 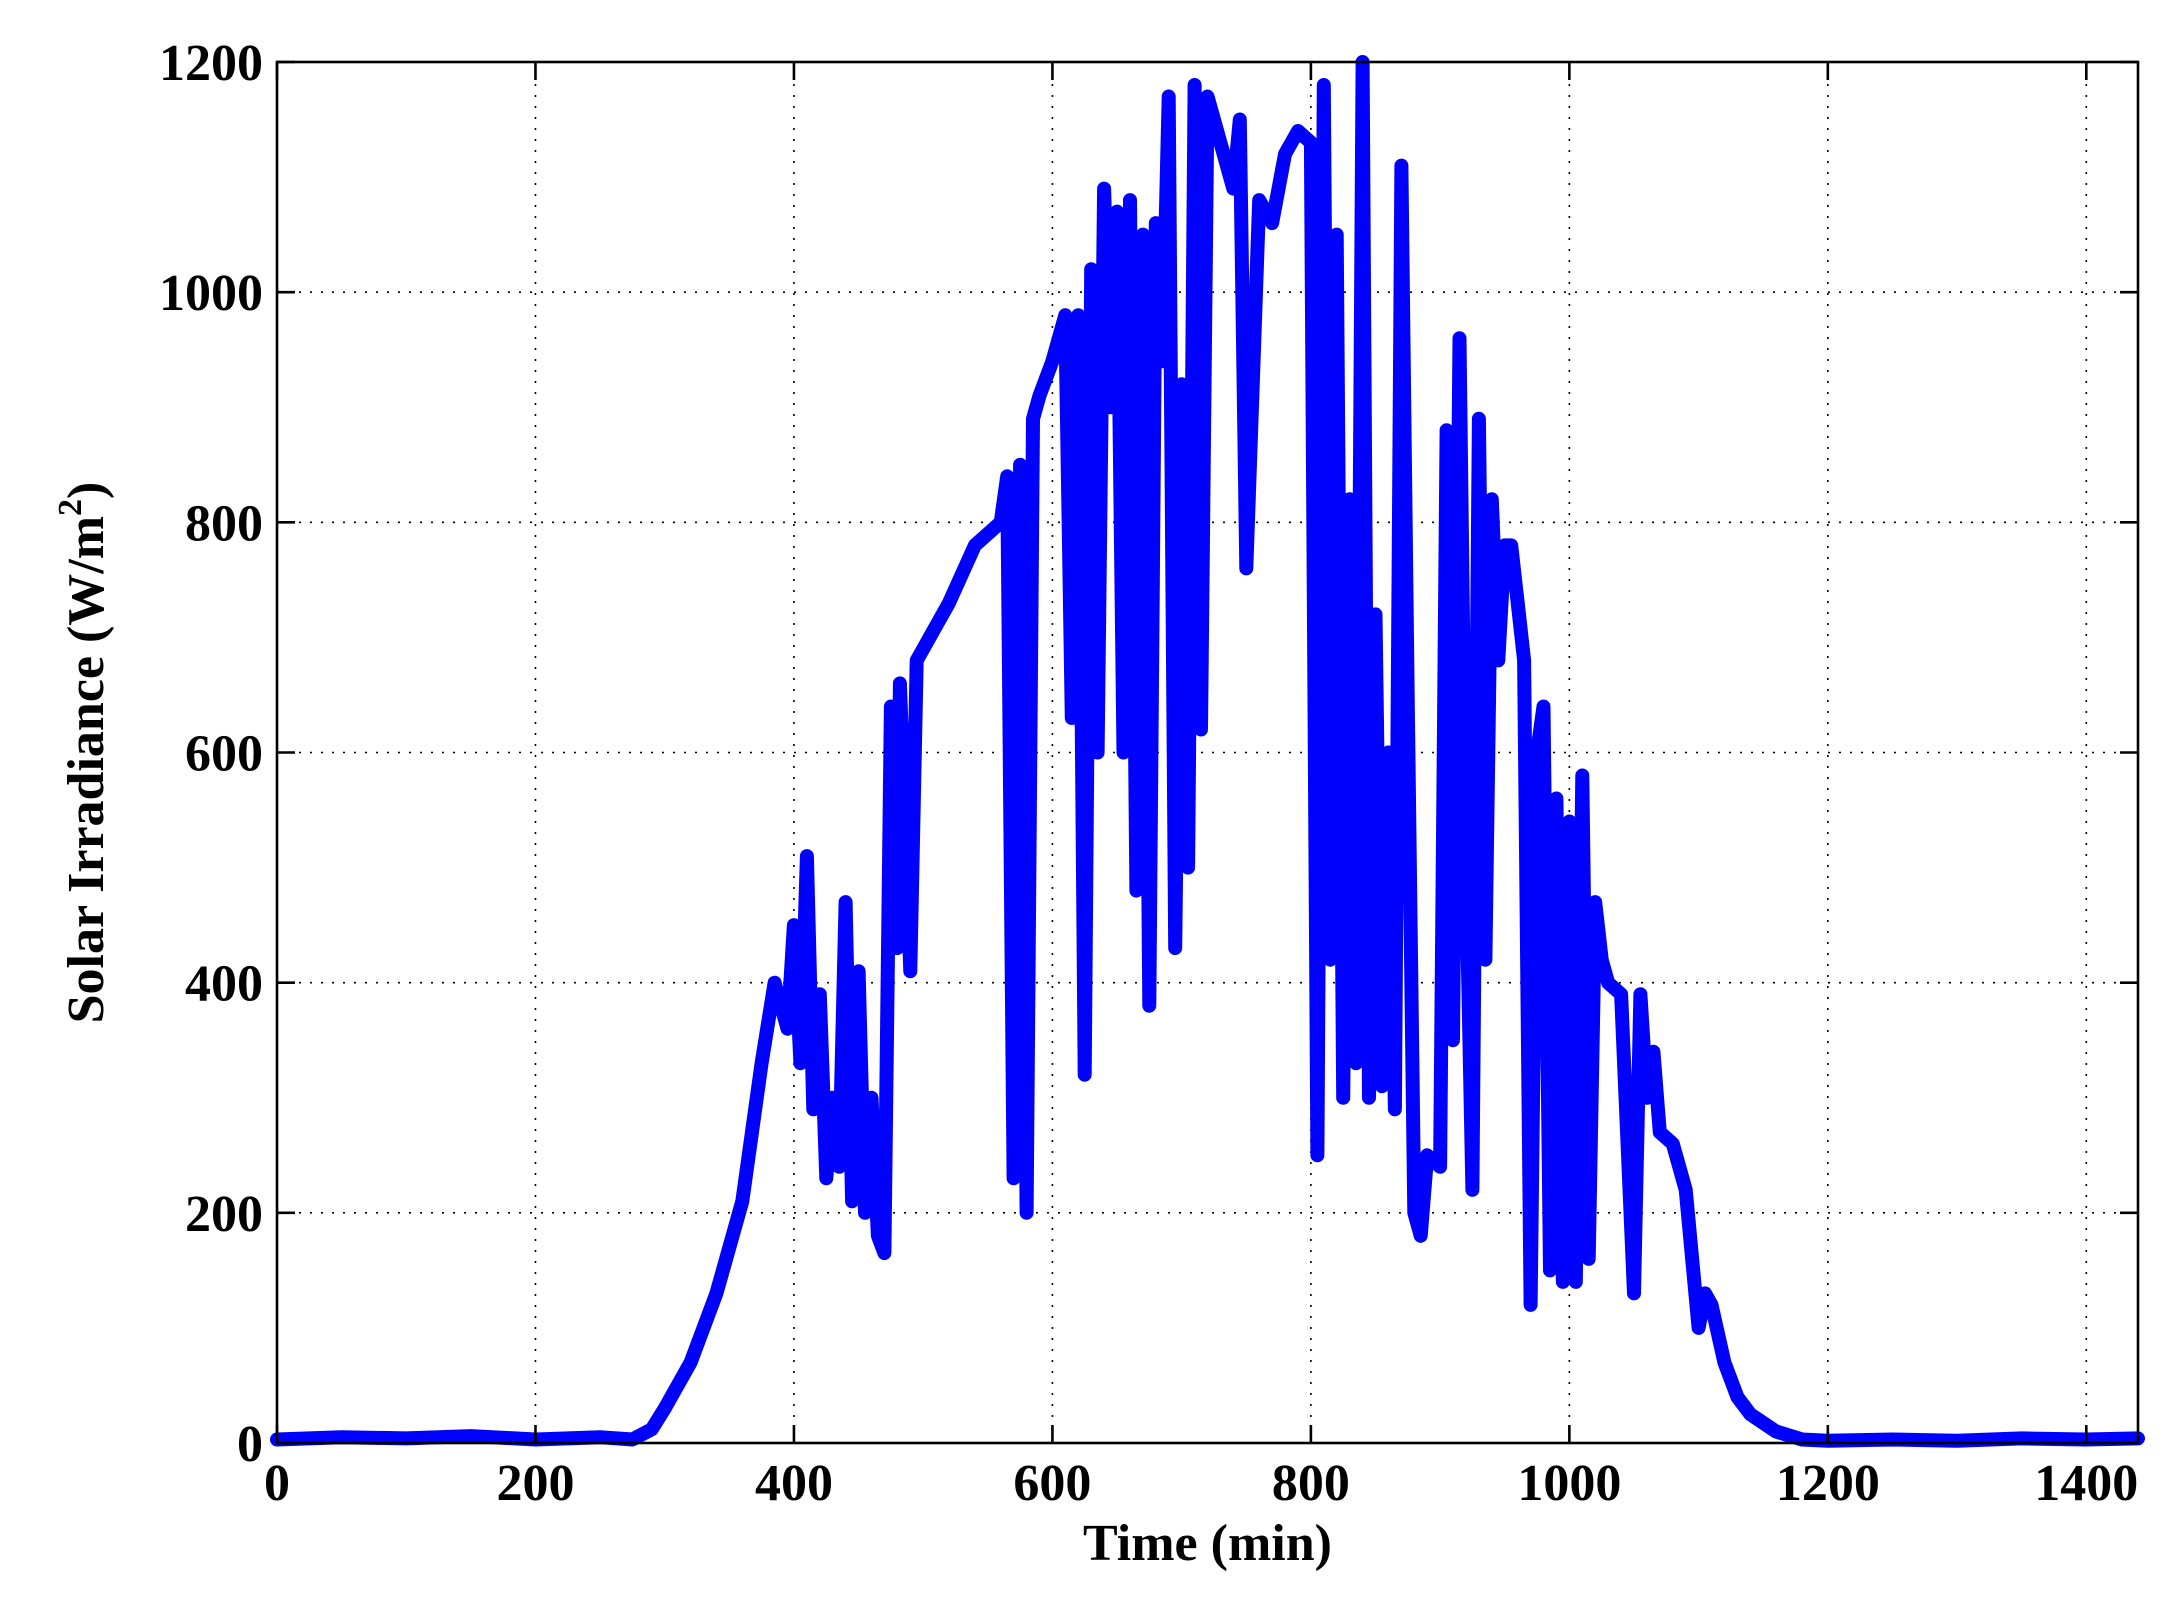 I want to click on x-tick-labels: 0 200 400 600 800 1000 1200 1400, so click(x=1201, y=1483).